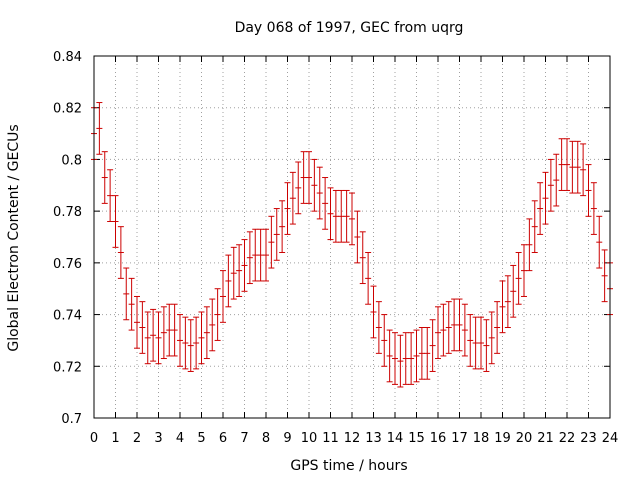 Image resolution: width=640 pixels, height=480 pixels. What do you see at coordinates (71, 419) in the screenshot?
I see `y-tick-label: 0.7` at bounding box center [71, 419].